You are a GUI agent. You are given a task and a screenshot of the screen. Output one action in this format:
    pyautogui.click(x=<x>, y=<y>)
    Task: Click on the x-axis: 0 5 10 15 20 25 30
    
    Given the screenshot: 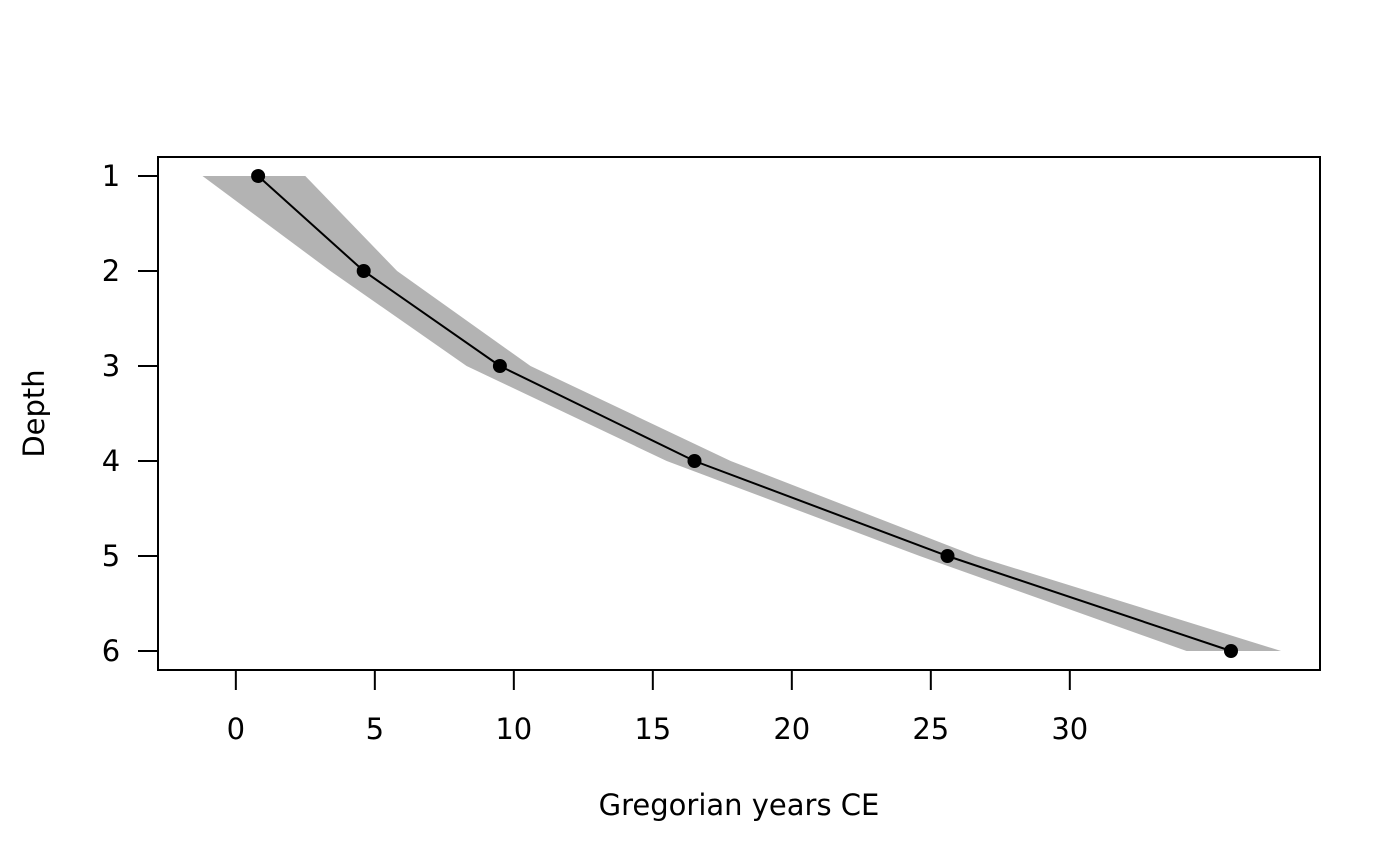 What is the action you would take?
    pyautogui.click(x=657, y=707)
    